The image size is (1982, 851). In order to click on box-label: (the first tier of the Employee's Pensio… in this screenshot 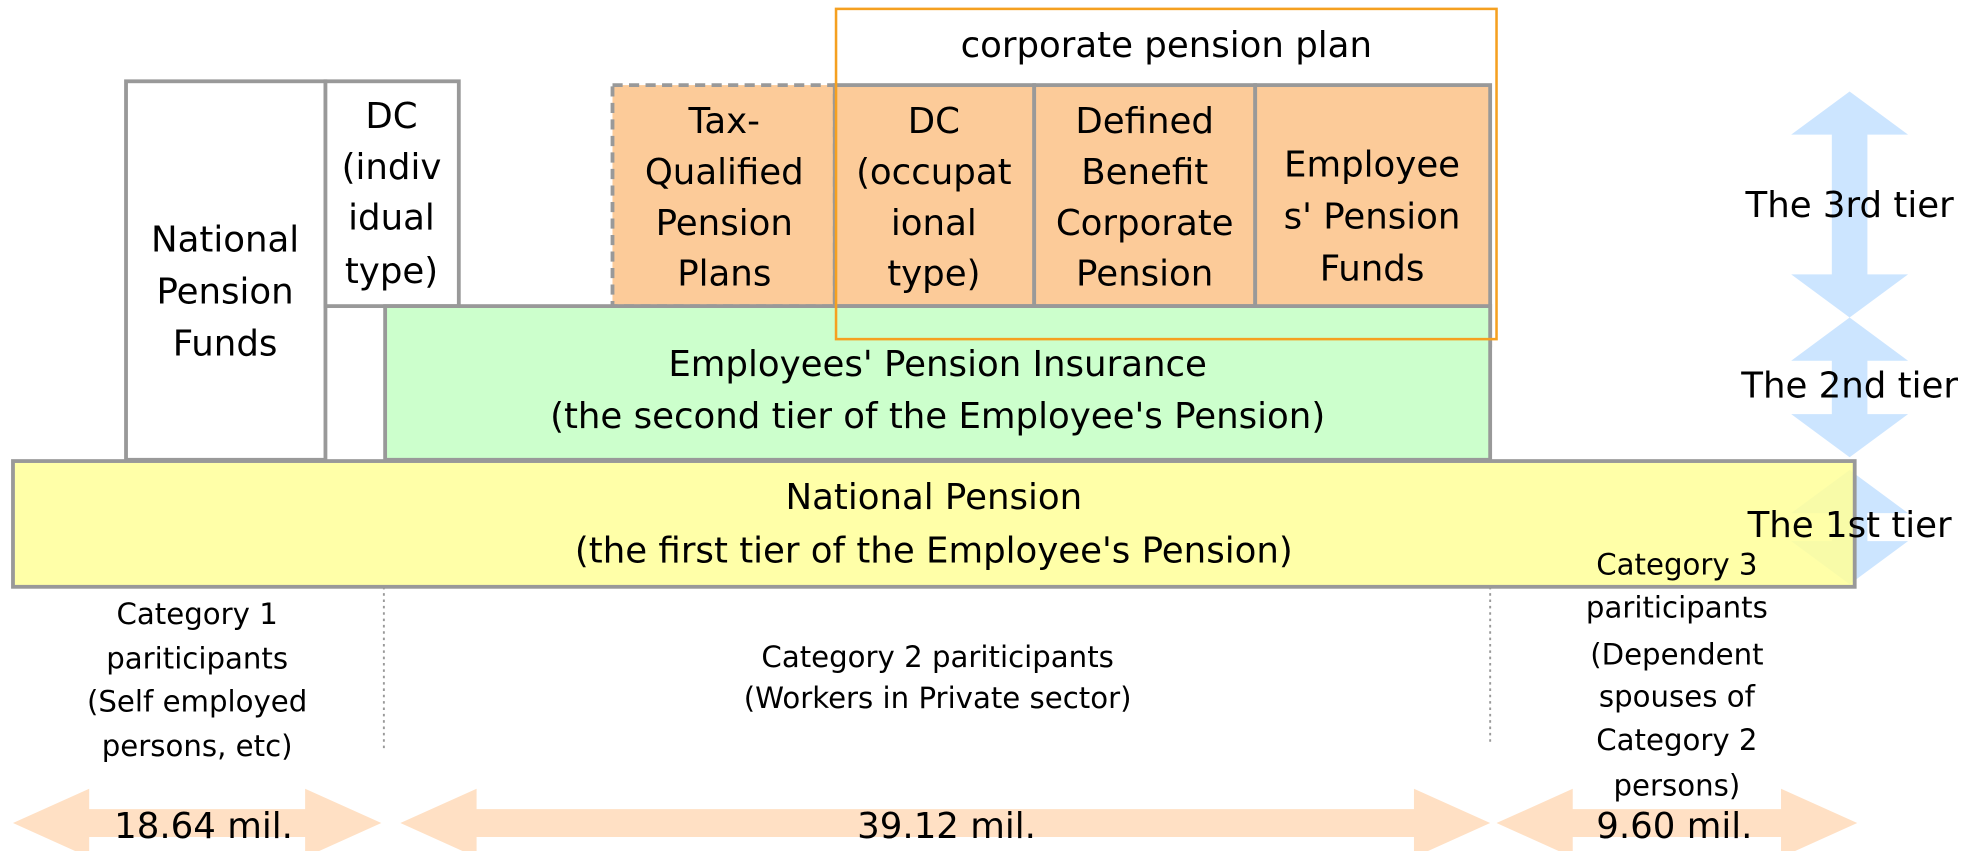, I will do `click(934, 551)`.